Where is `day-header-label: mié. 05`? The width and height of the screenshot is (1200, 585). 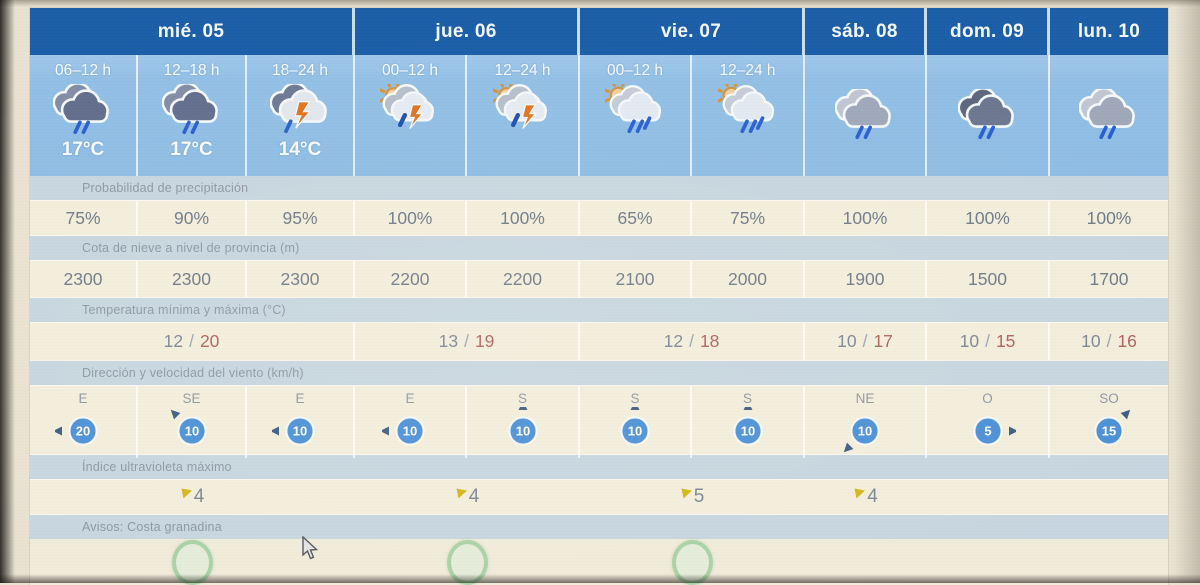 day-header-label: mié. 05 is located at coordinates (191, 31).